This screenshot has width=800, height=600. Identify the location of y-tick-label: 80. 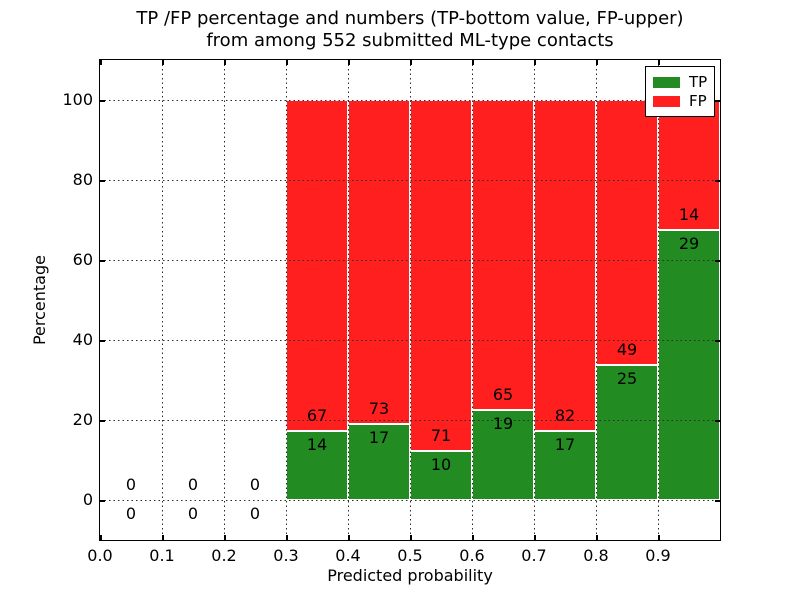
(82, 179).